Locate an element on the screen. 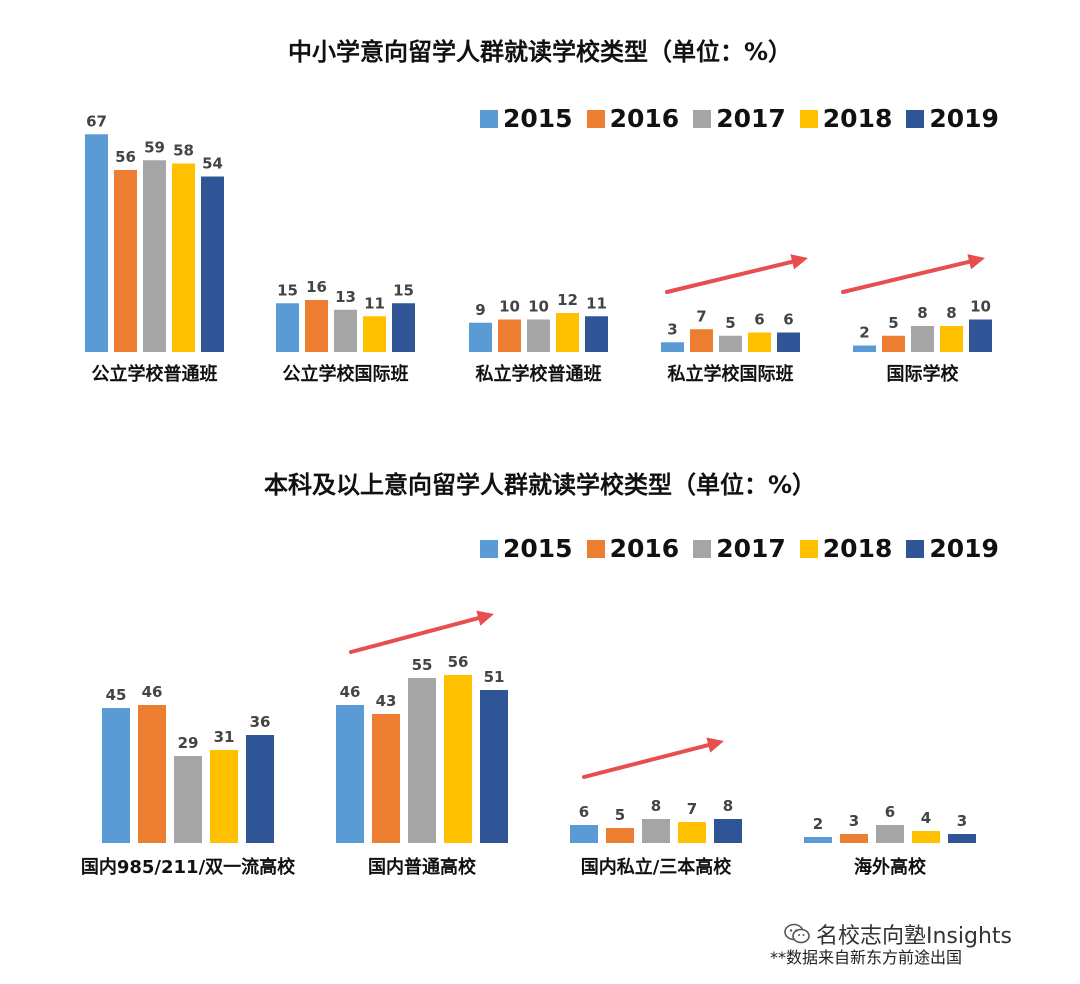 The width and height of the screenshot is (1080, 984). chart-1-legend-item-2019: 2019 is located at coordinates (952, 118).